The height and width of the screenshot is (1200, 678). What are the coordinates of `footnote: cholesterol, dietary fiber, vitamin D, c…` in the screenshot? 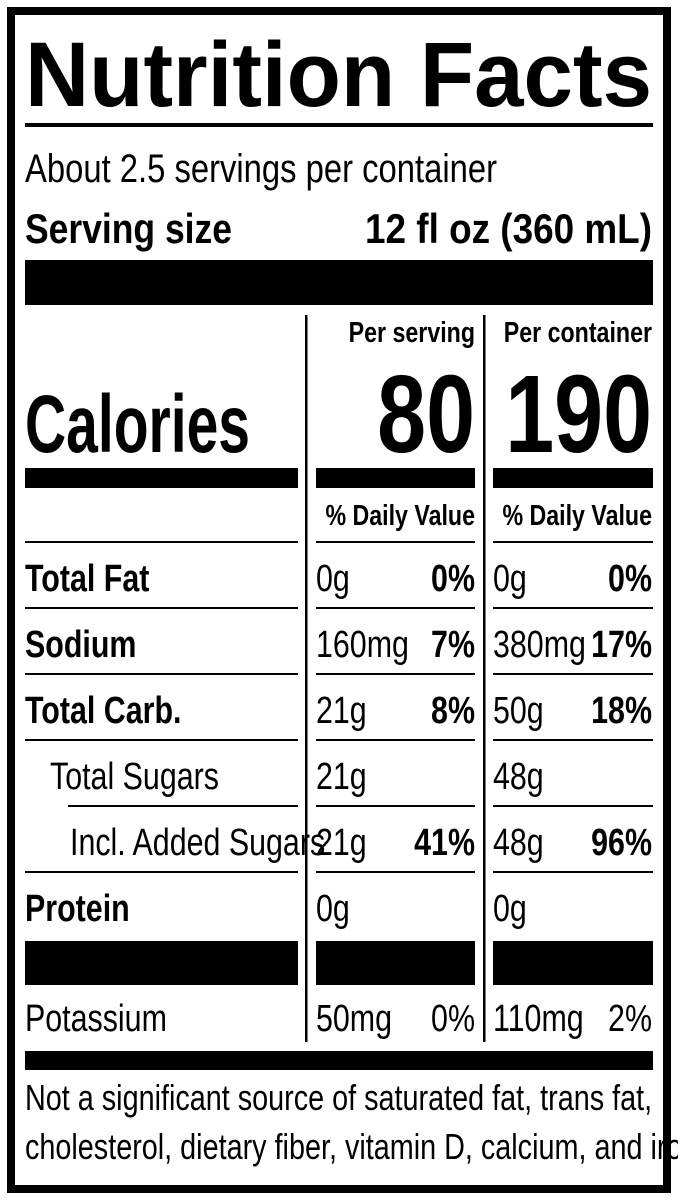 It's located at (351, 1146).